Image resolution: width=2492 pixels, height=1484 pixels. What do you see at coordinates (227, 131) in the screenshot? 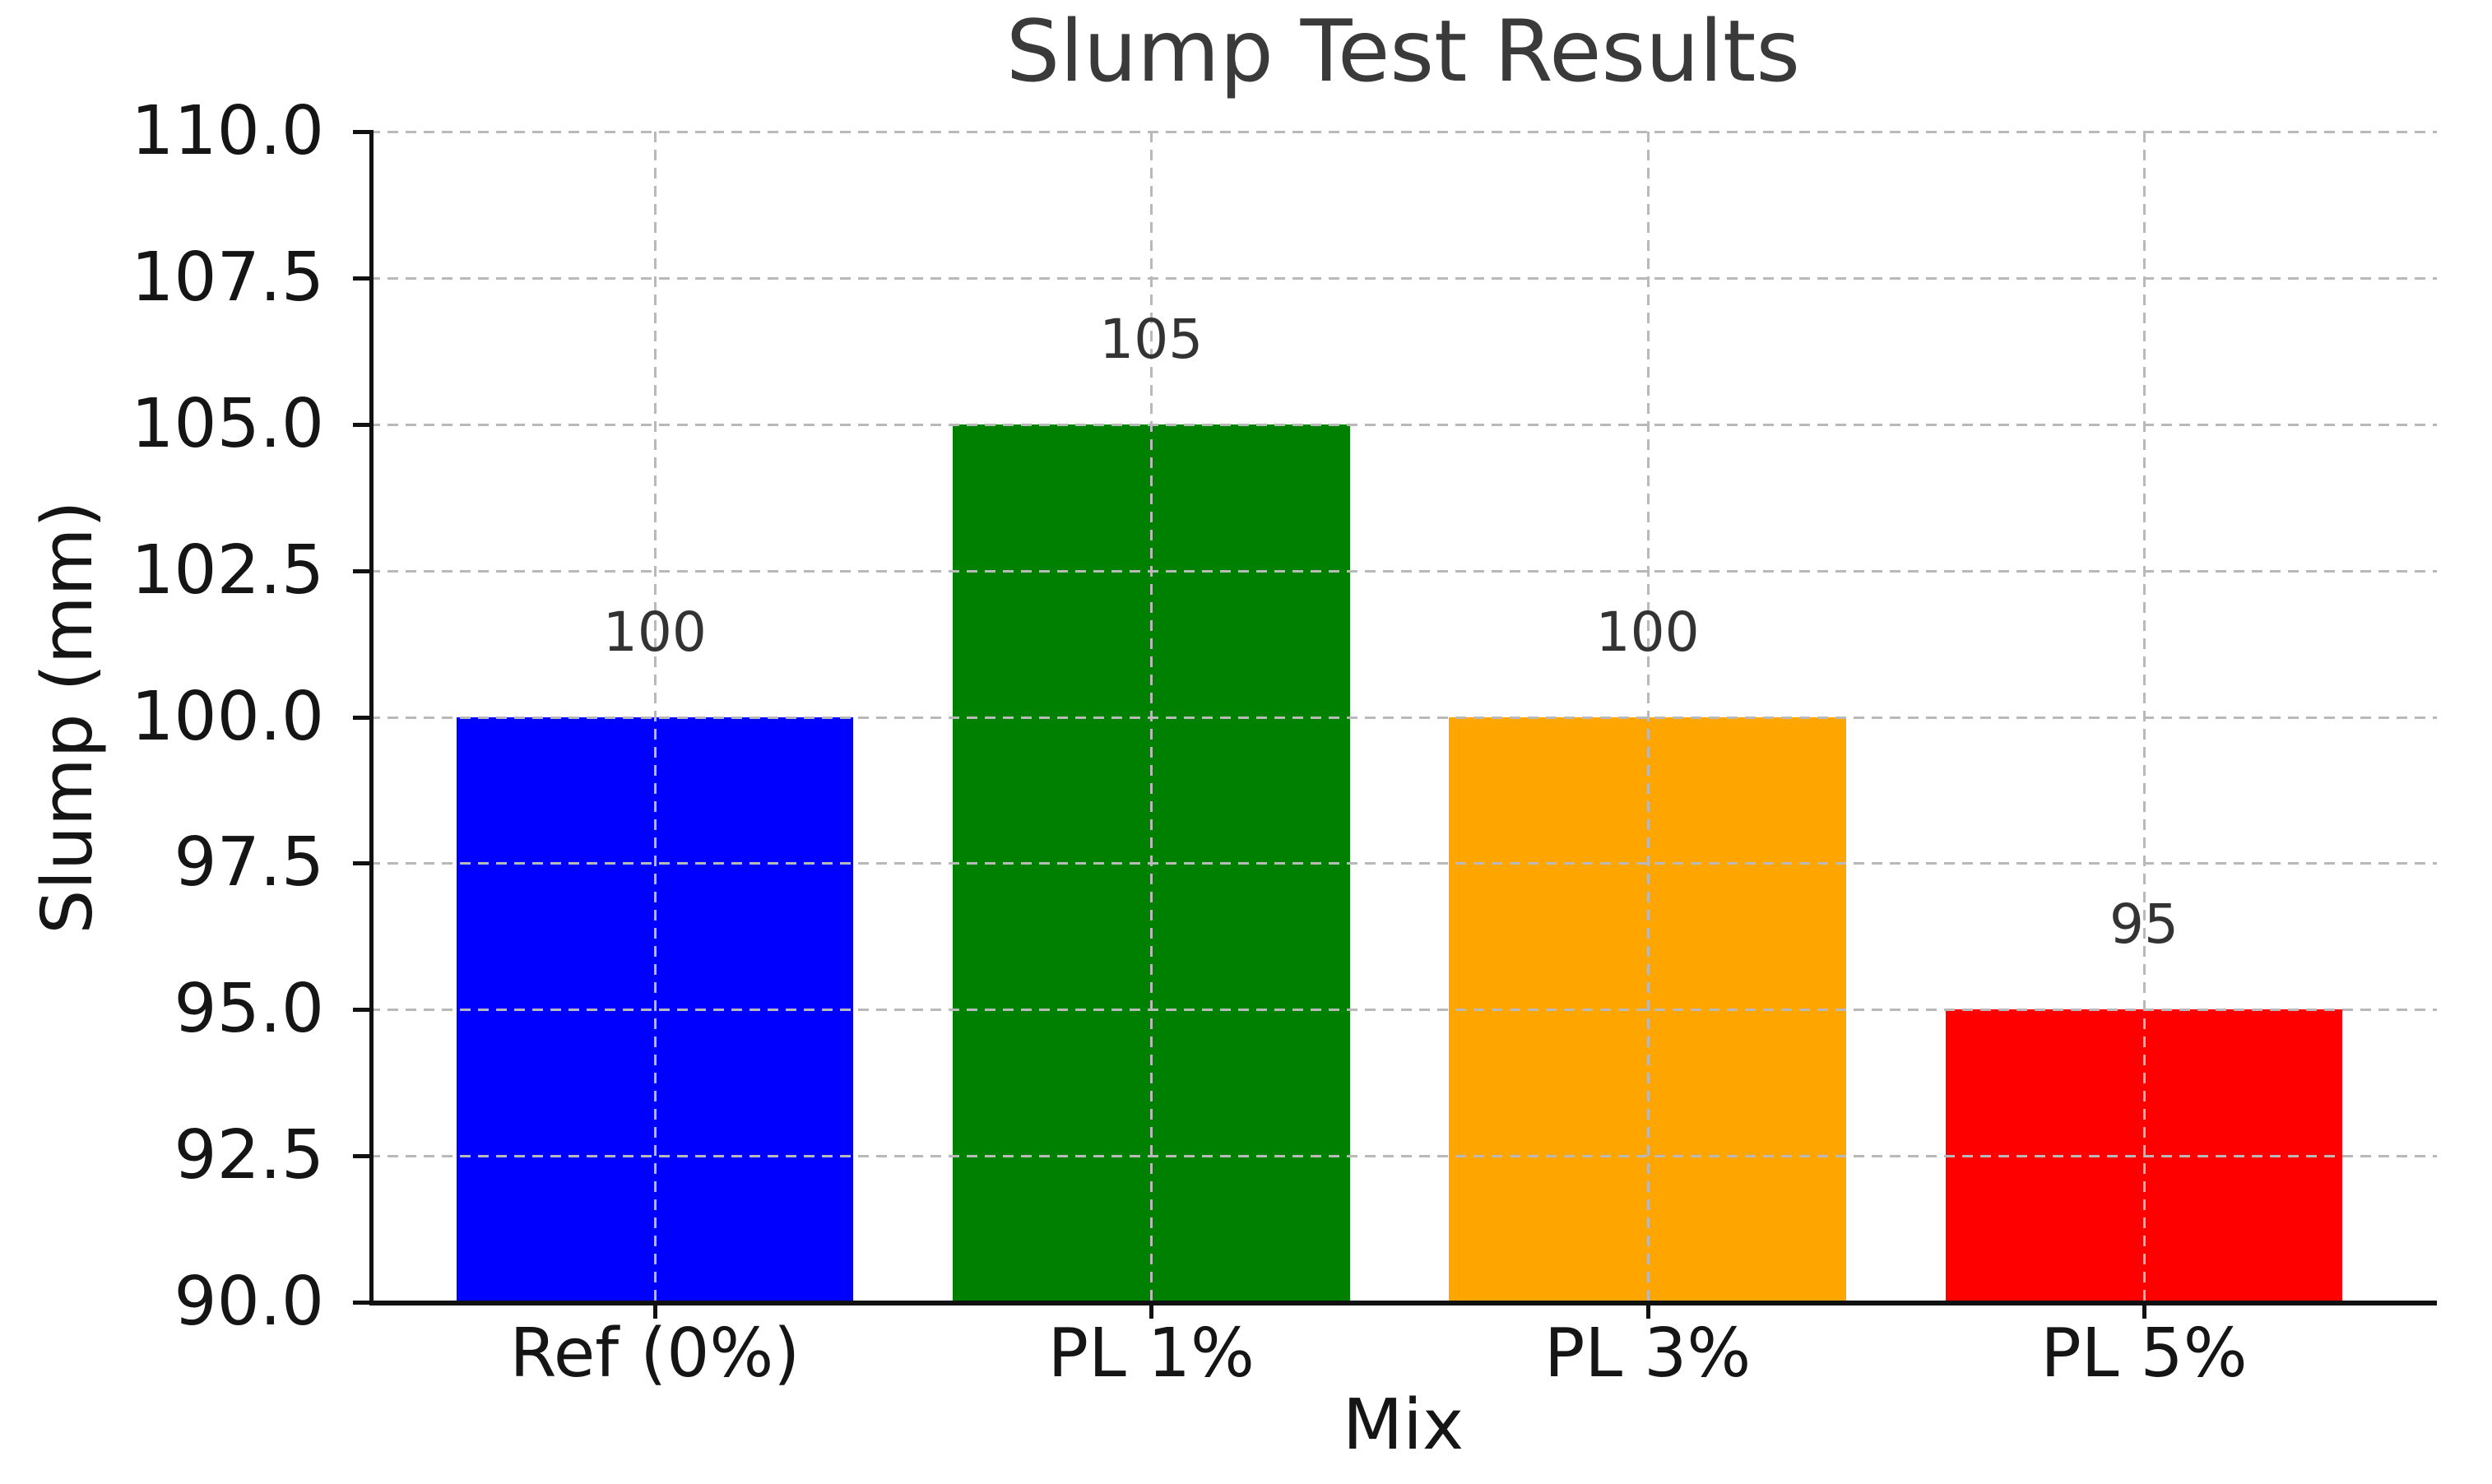
I see `y-tick-label: 110.0` at bounding box center [227, 131].